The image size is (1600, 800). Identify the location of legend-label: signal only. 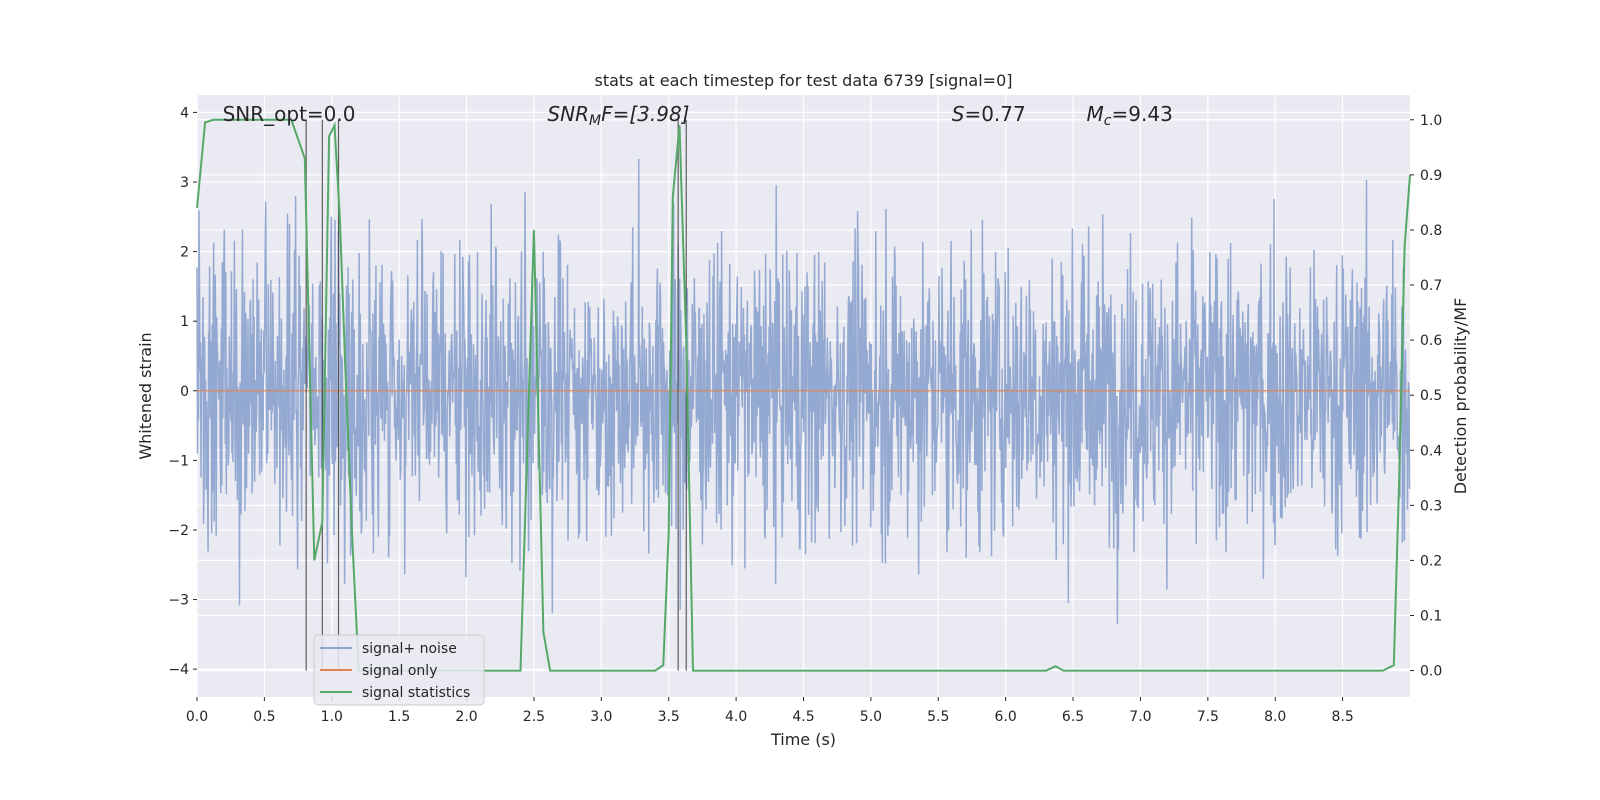
(399, 671).